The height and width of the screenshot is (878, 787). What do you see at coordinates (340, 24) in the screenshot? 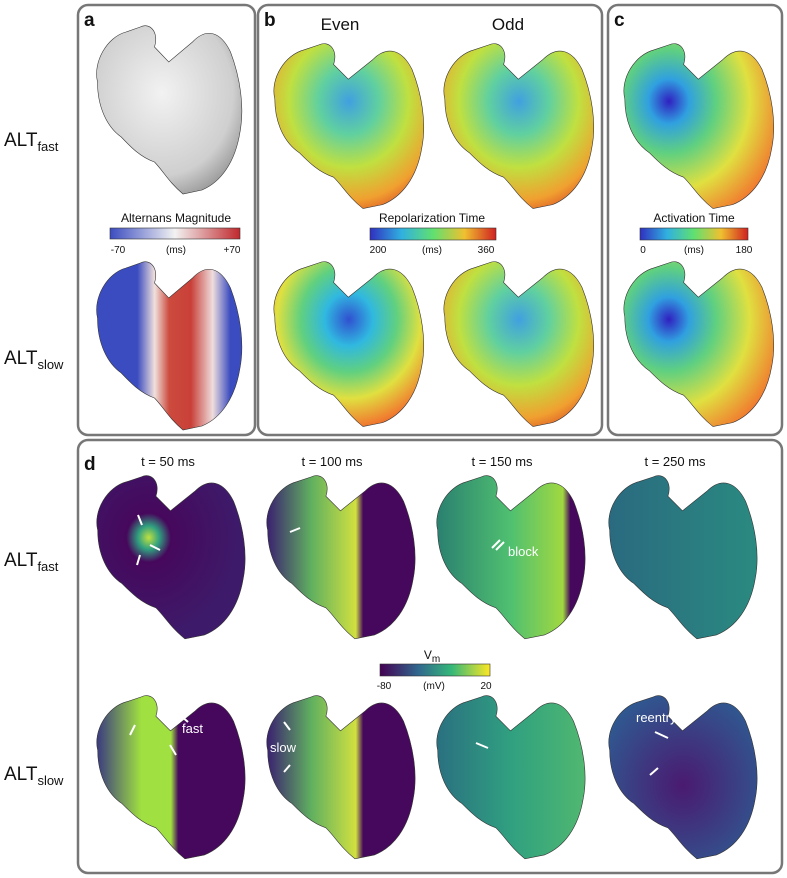
I see `column-header: Even` at bounding box center [340, 24].